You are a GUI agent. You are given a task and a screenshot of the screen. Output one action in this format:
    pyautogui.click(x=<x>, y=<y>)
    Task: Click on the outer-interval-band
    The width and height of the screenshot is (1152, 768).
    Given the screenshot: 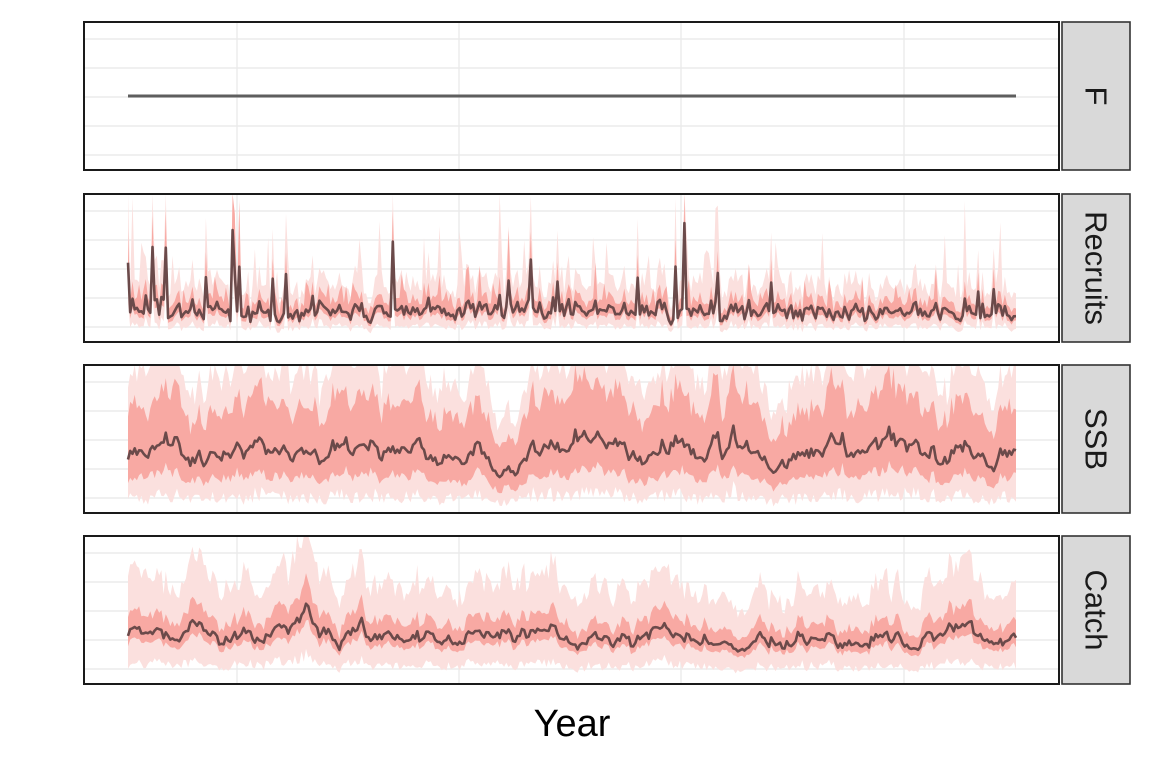 What is the action you would take?
    pyautogui.click(x=572, y=264)
    